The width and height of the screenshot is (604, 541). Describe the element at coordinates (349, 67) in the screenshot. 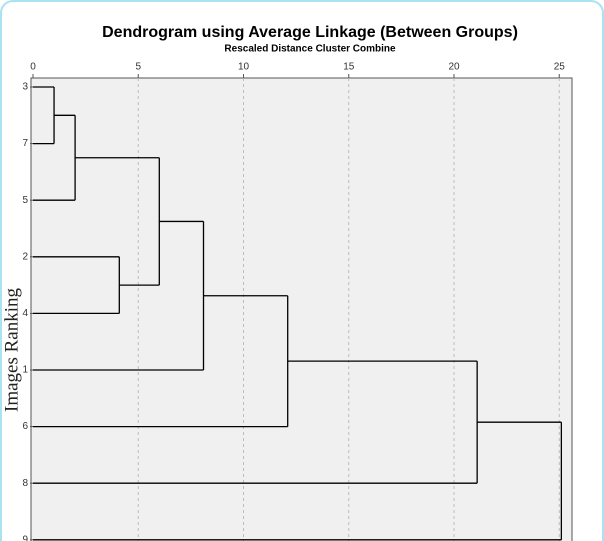

I see `x-tick-label: 15` at that location.